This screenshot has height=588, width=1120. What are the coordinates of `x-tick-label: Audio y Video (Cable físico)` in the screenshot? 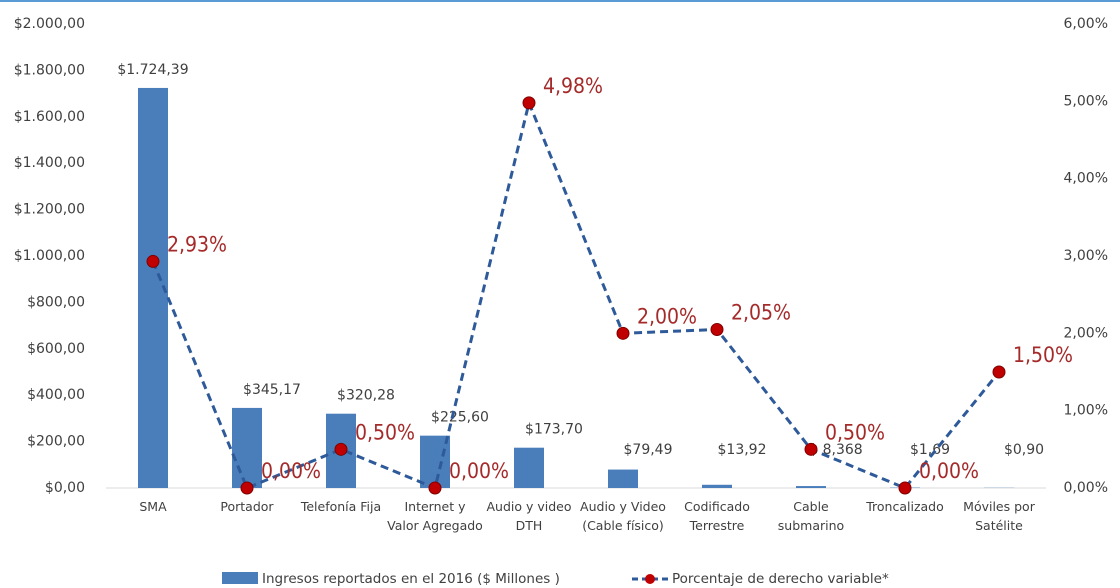 It's located at (623, 516).